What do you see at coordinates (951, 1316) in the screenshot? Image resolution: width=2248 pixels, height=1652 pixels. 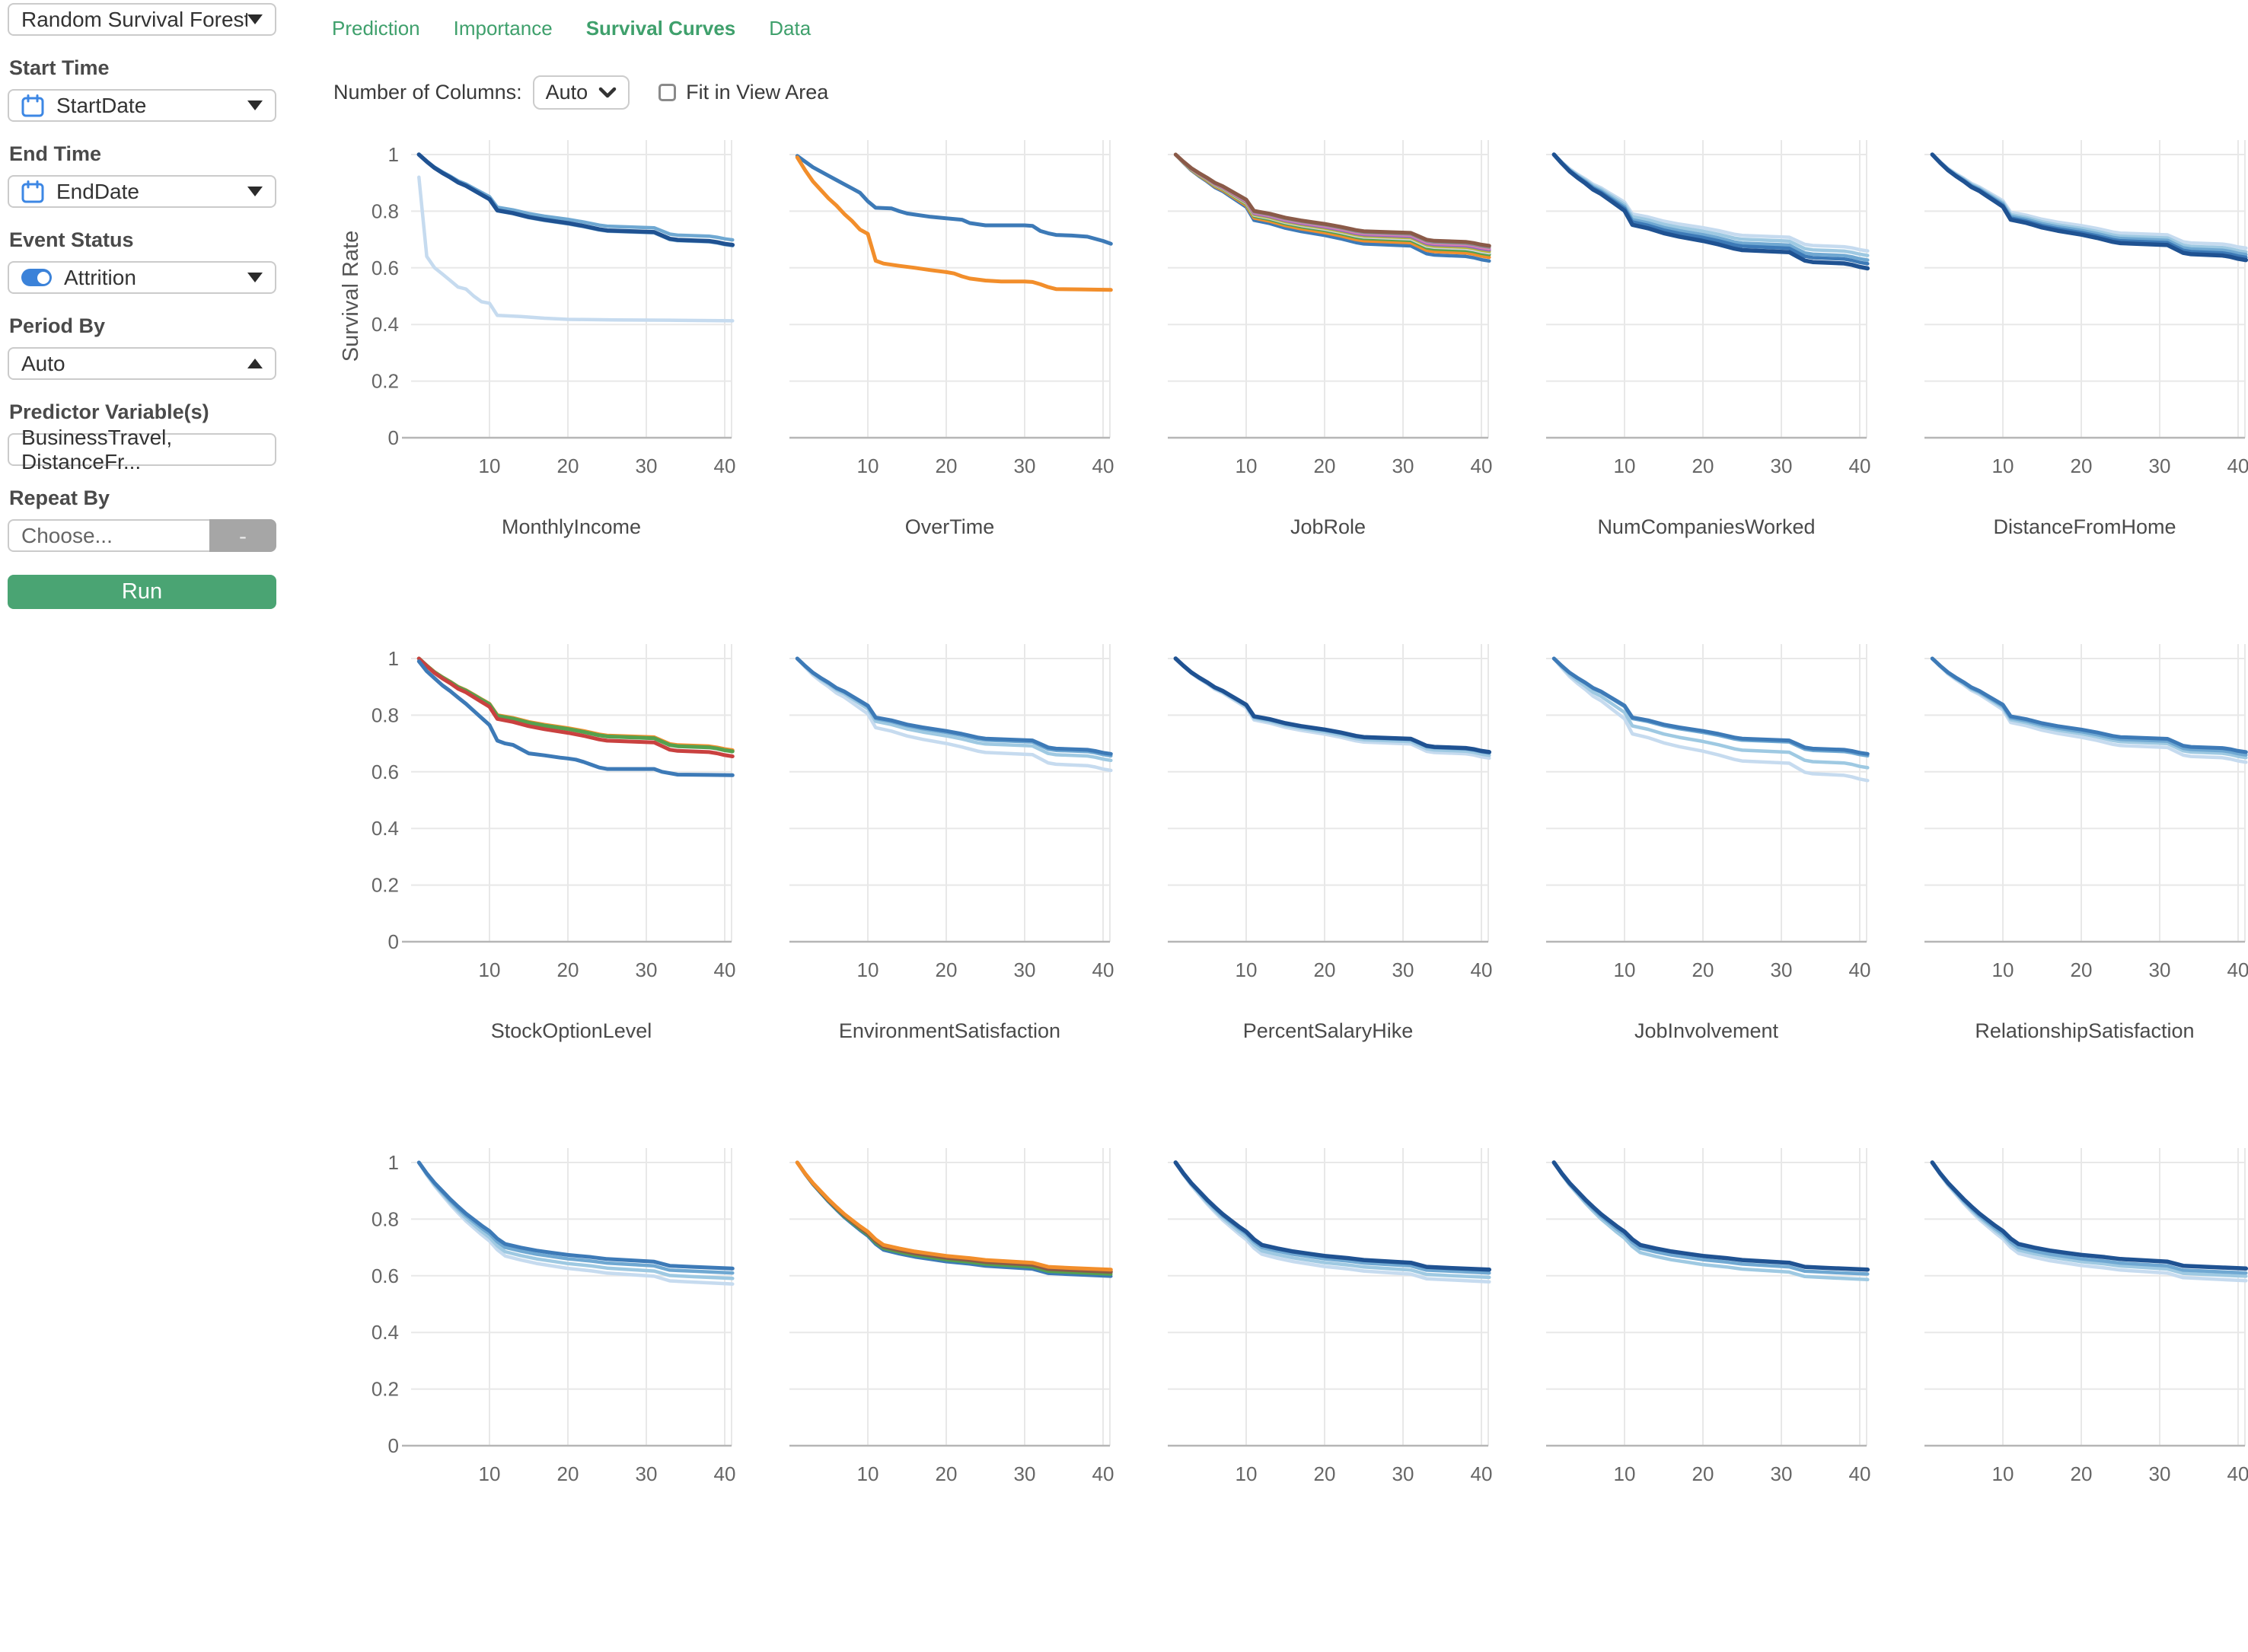 I see `survival-chart-row3-col2: 10 20 30 40` at bounding box center [951, 1316].